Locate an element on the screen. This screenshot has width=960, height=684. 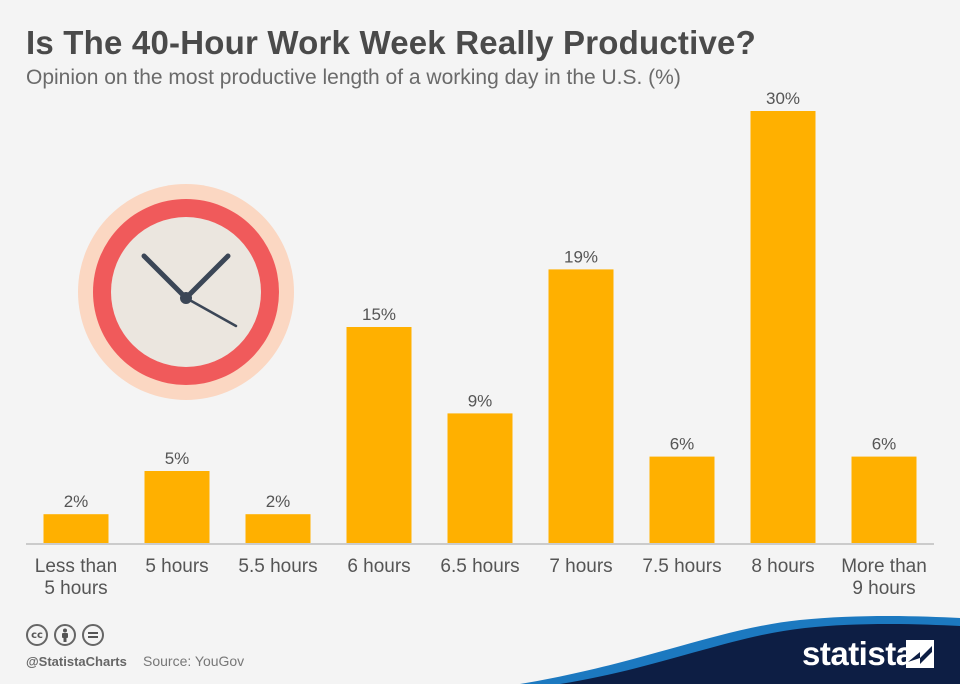
statista-logo-text: statista is located at coordinates (858, 653).